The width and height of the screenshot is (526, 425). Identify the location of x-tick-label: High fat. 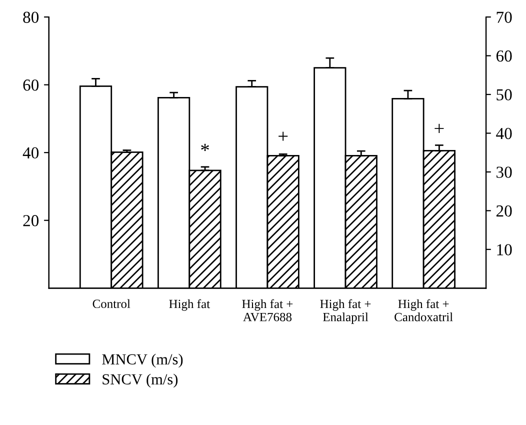
(189, 305).